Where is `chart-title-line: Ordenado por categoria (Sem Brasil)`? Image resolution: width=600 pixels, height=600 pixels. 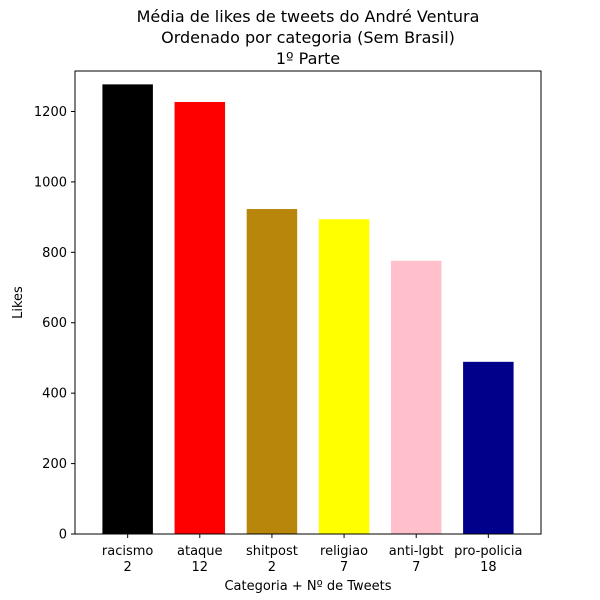
chart-title-line: Ordenado por categoria (Sem Brasil) is located at coordinates (308, 37).